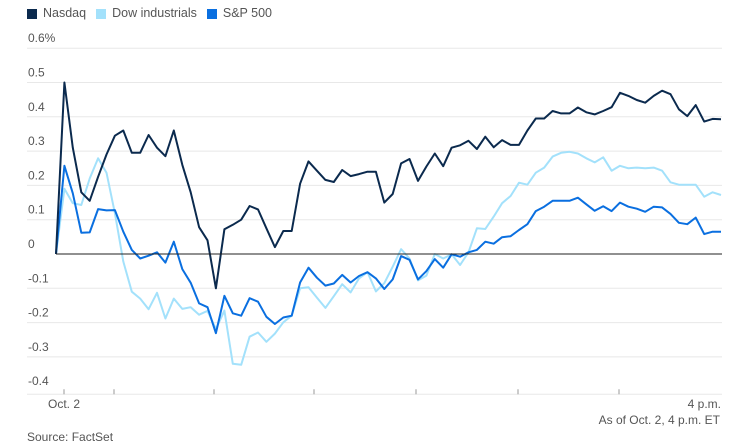 Image resolution: width=736 pixels, height=445 pixels. What do you see at coordinates (36, 210) in the screenshot?
I see `y-tick-label: 0.1` at bounding box center [36, 210].